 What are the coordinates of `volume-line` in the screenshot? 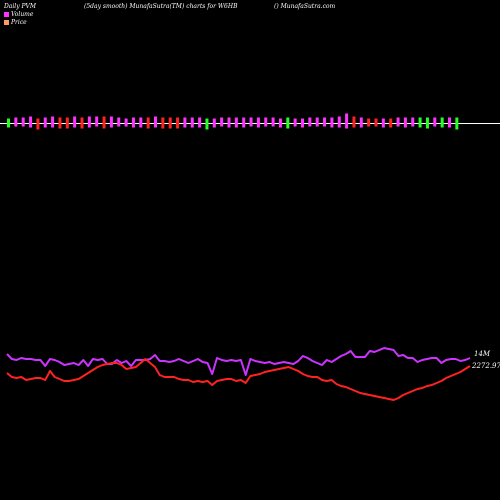 It's located at (238, 361).